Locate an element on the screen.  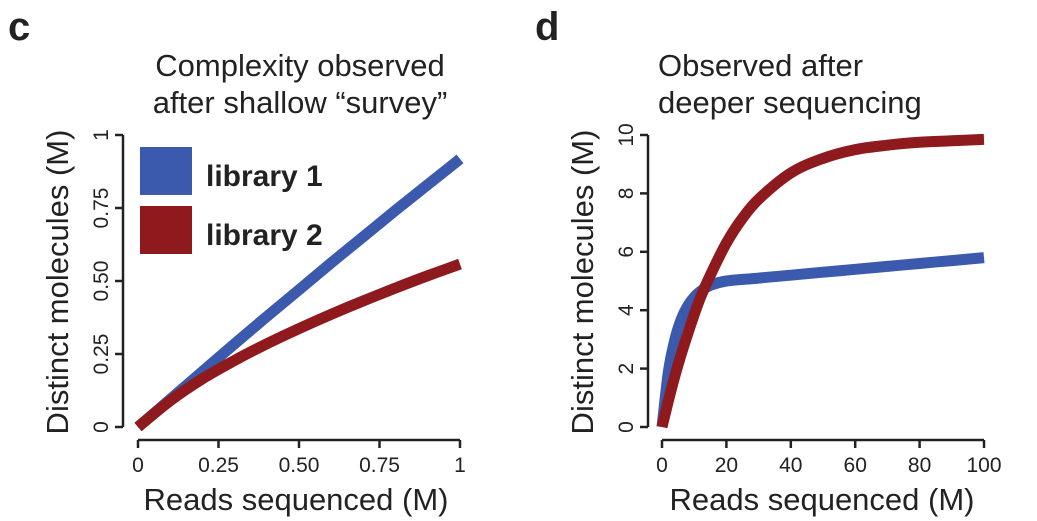
chart-c-ytick-label: 0 is located at coordinates (101, 427).